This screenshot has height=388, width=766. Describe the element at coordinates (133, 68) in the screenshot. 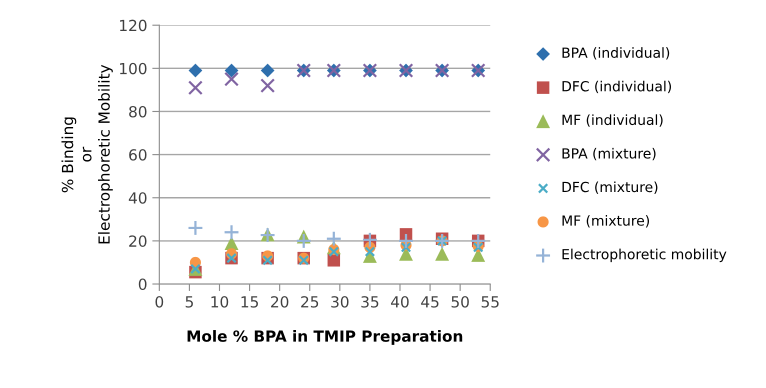

I see `y-tick-label: 100` at that location.